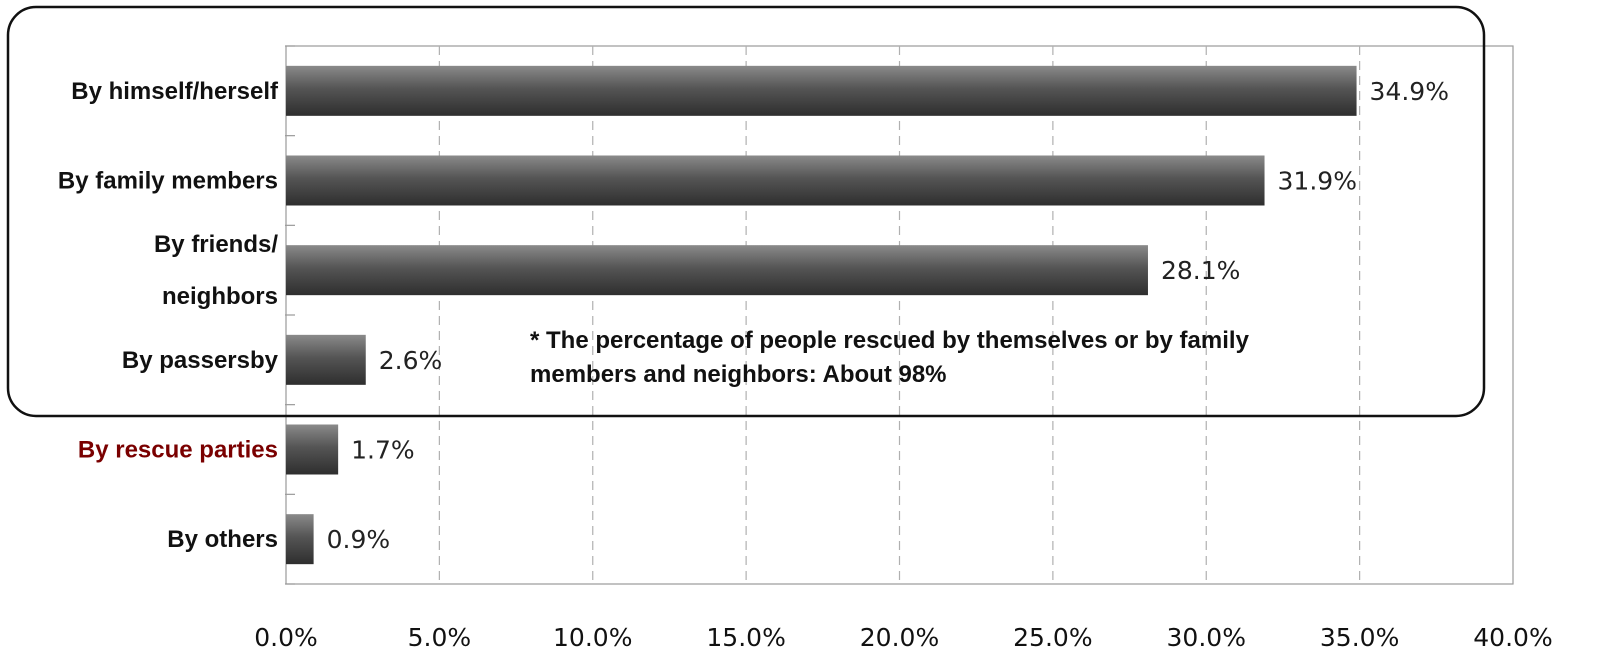  Describe the element at coordinates (738, 374) in the screenshot. I see `annotation-line-2: members and neighbors: About 98%` at that location.